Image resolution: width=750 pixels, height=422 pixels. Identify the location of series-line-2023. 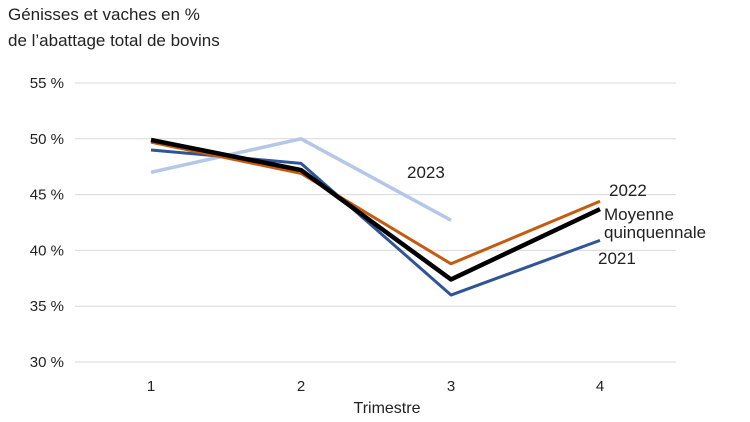
(301, 179).